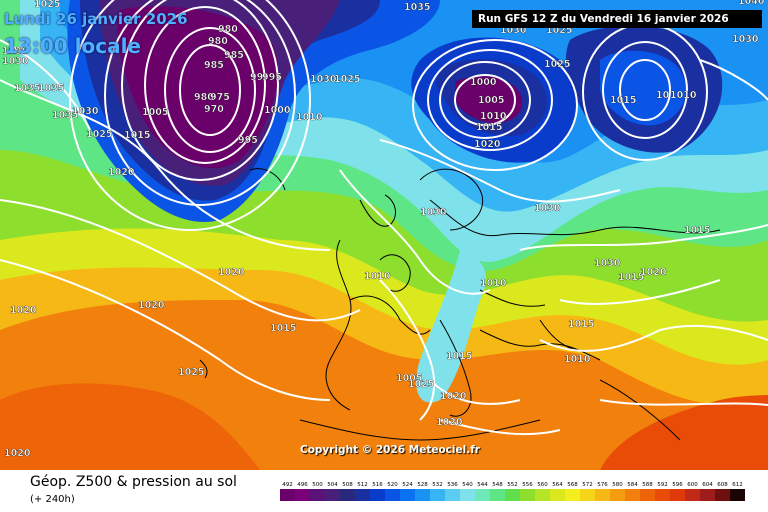 The image size is (768, 512). What do you see at coordinates (692, 485) in the screenshot?
I see `legend-tick-label: 600` at bounding box center [692, 485].